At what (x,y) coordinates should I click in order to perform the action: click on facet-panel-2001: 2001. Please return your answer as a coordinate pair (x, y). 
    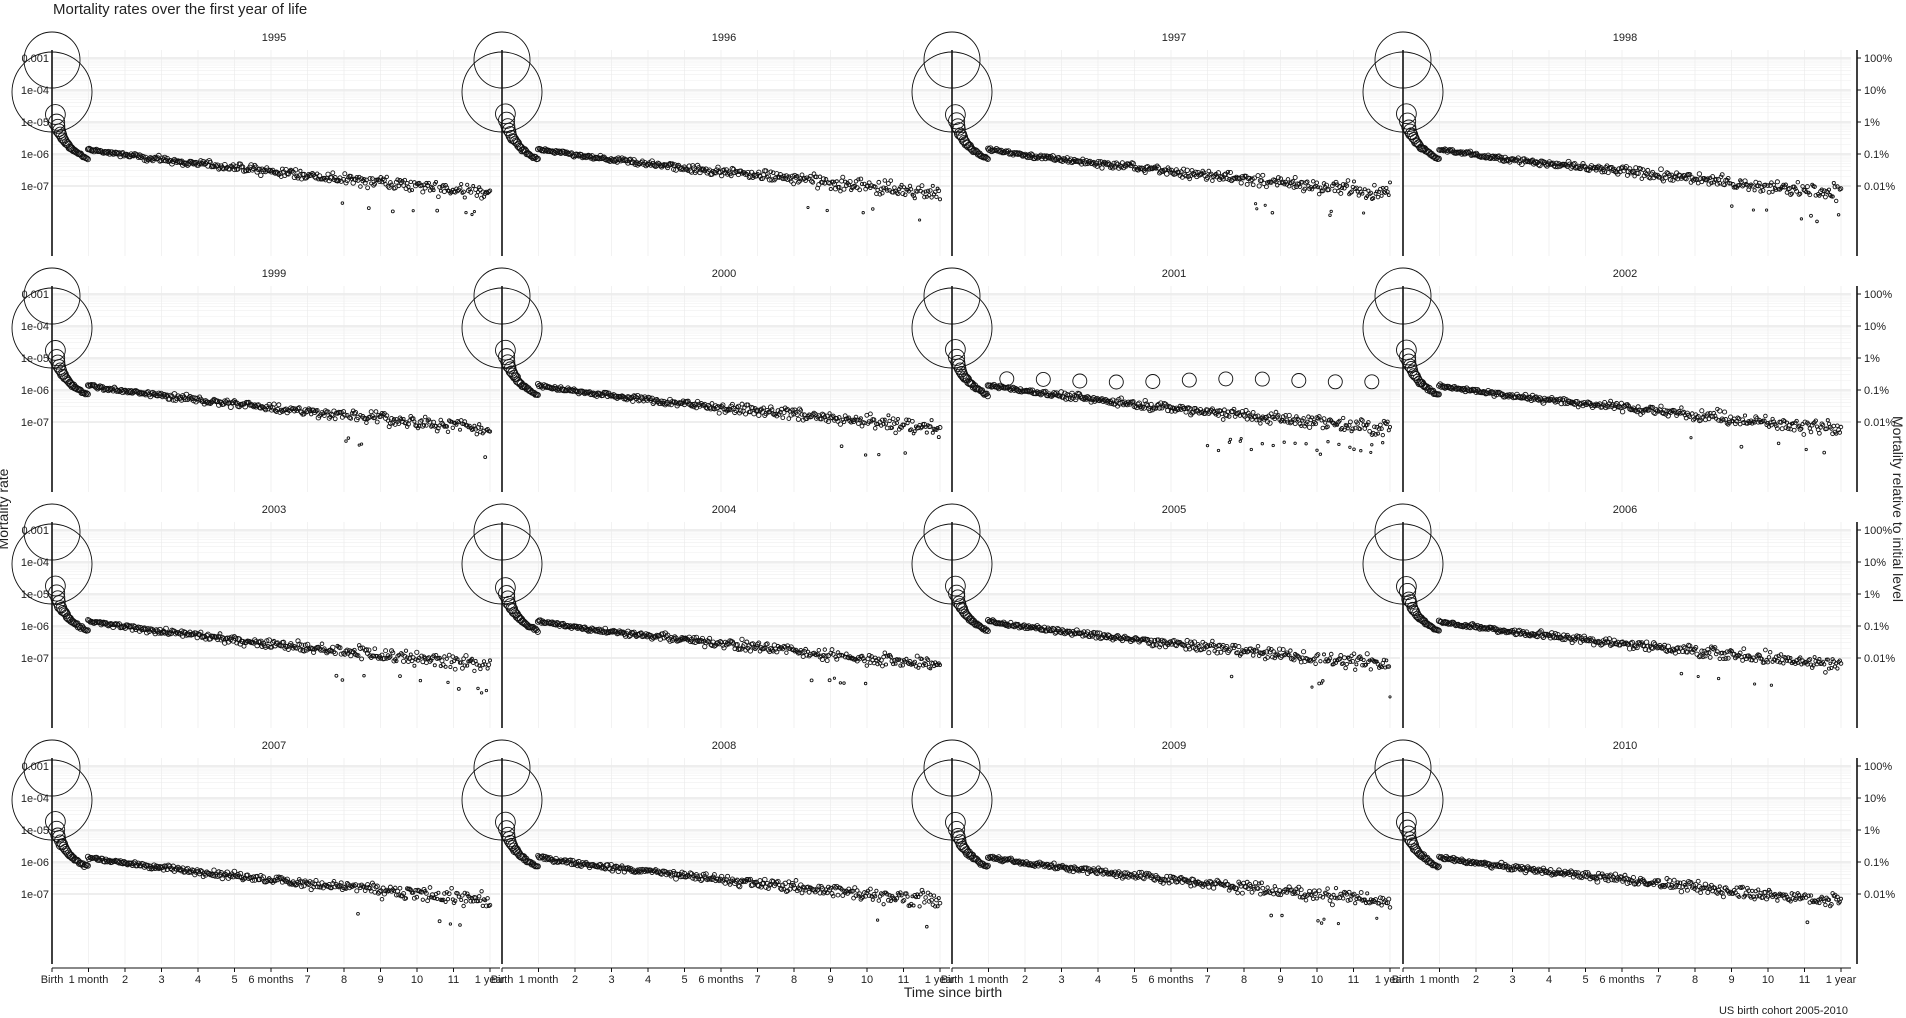
    Looking at the image, I should click on (1155, 379).